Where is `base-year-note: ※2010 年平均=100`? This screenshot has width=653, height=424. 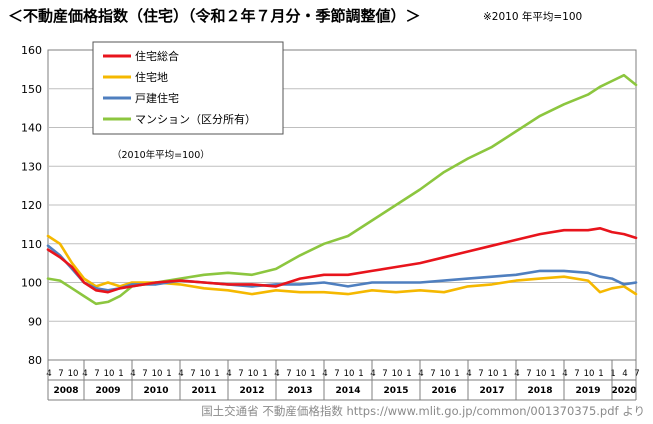 base-year-note: ※2010 年平均=100 is located at coordinates (533, 17).